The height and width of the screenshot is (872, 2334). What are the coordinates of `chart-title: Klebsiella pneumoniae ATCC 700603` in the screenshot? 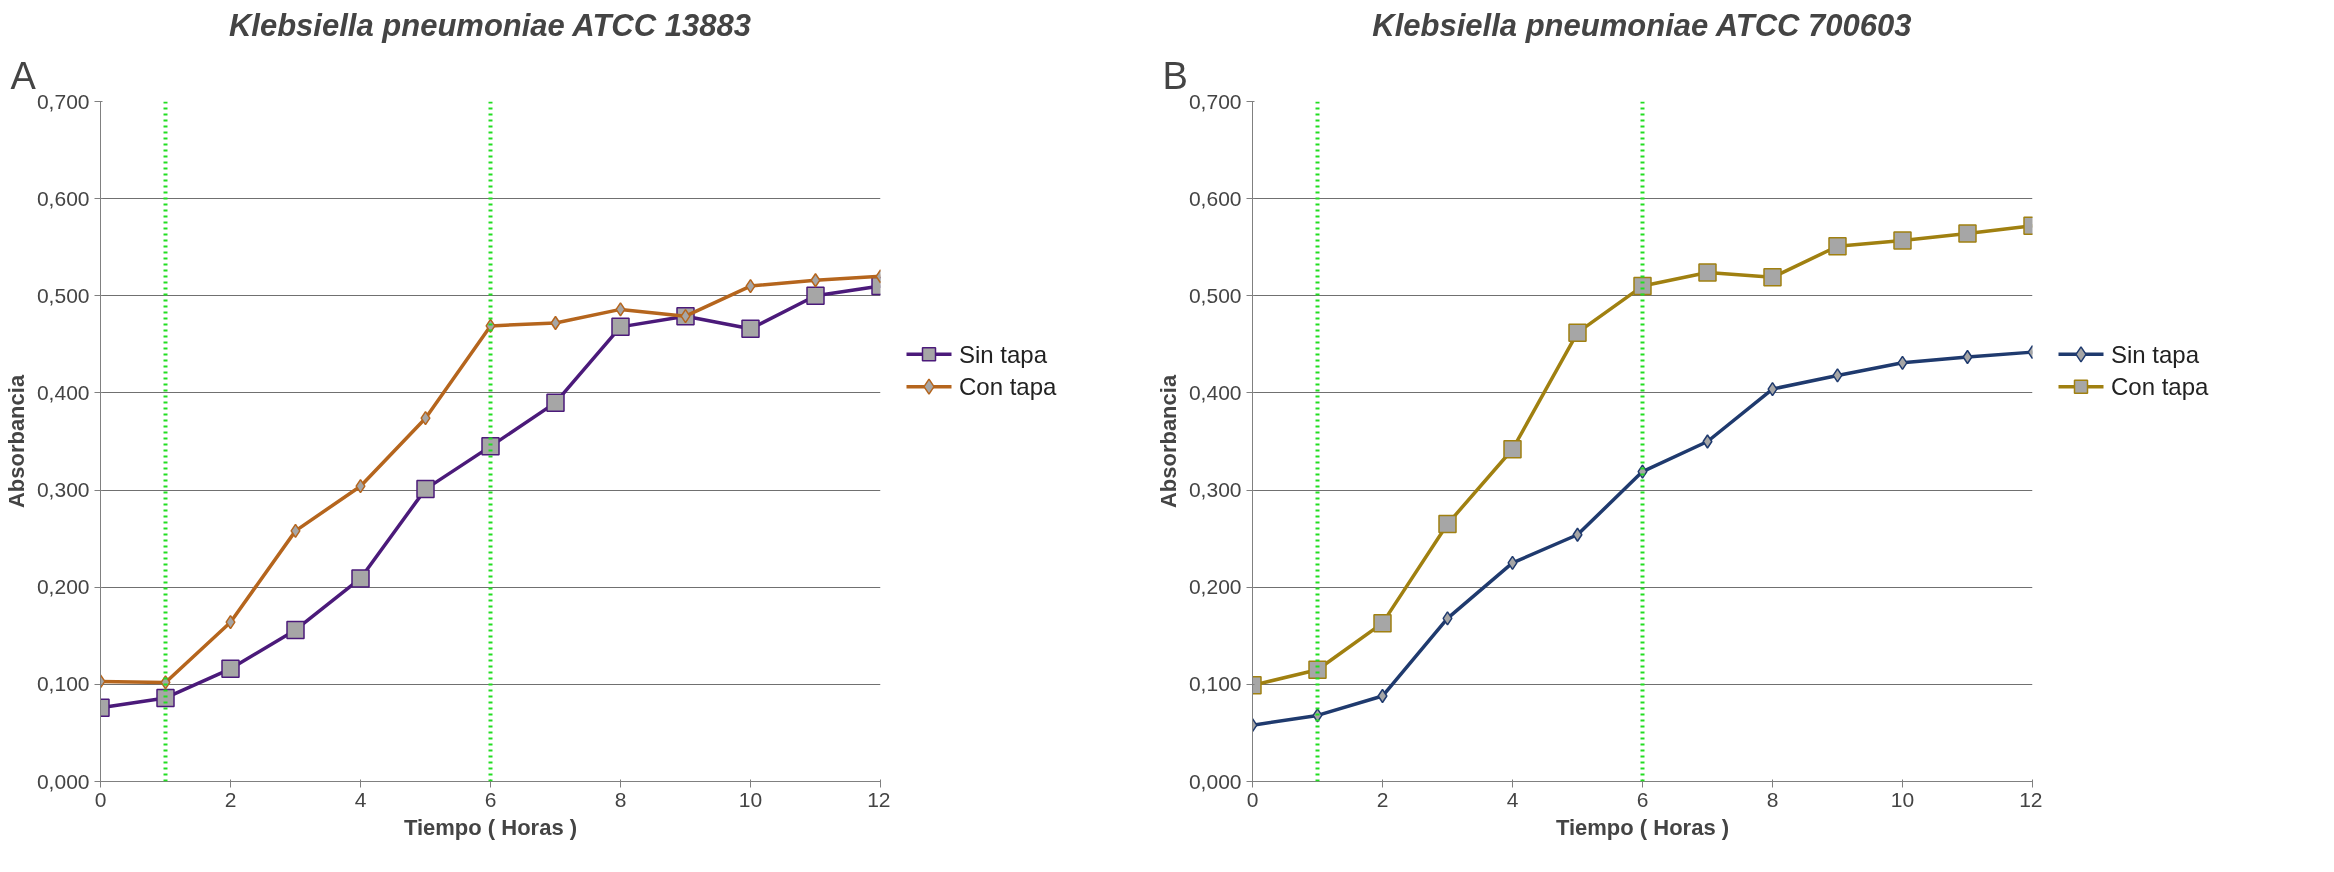 It's located at (1642, 25).